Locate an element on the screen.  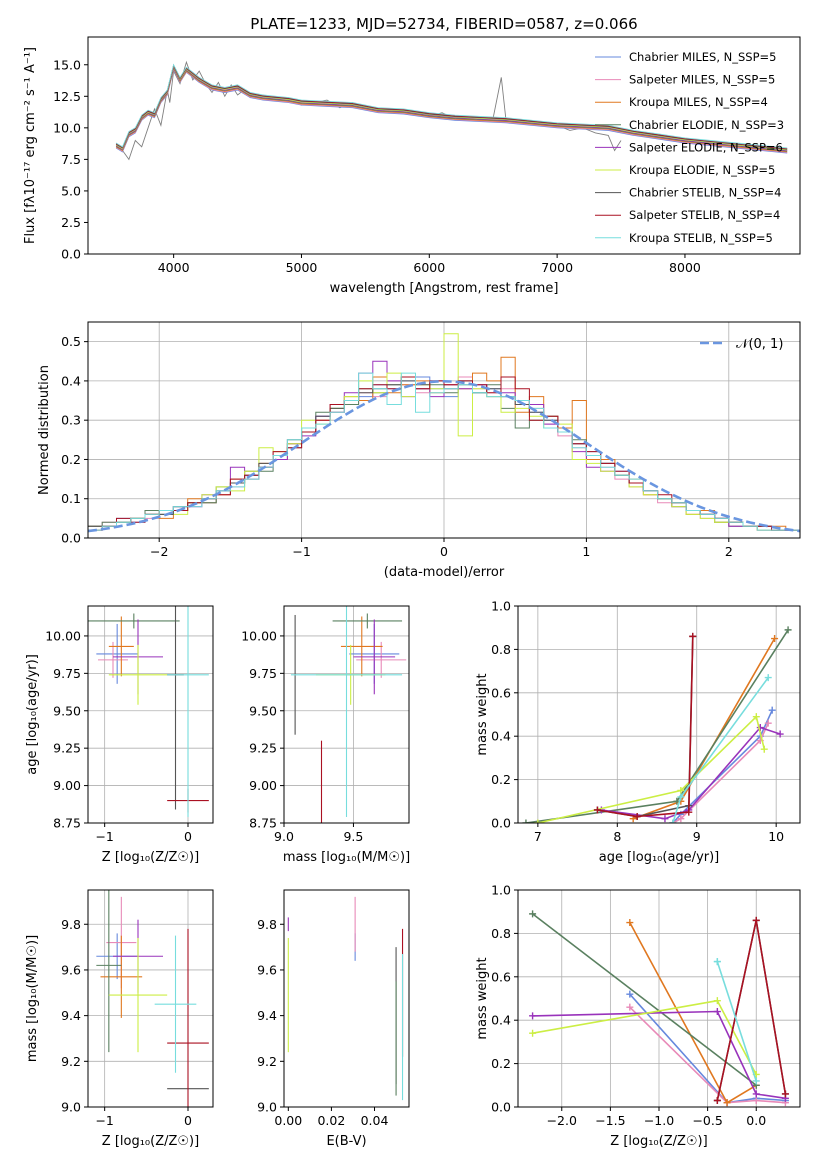
y-tick-label: 9.00 is located at coordinates (67, 785).